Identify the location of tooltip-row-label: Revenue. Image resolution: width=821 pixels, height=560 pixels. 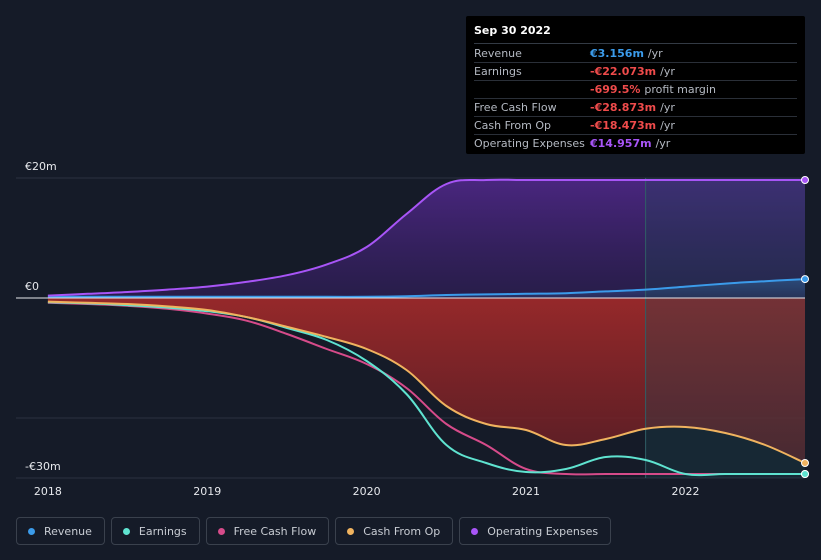
(498, 53).